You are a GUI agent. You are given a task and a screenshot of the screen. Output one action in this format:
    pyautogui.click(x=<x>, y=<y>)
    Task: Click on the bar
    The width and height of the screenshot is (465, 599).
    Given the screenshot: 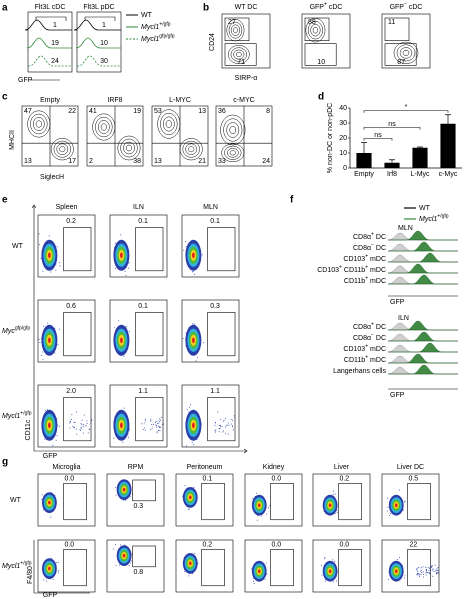 What is the action you would take?
    pyautogui.click(x=364, y=160)
    